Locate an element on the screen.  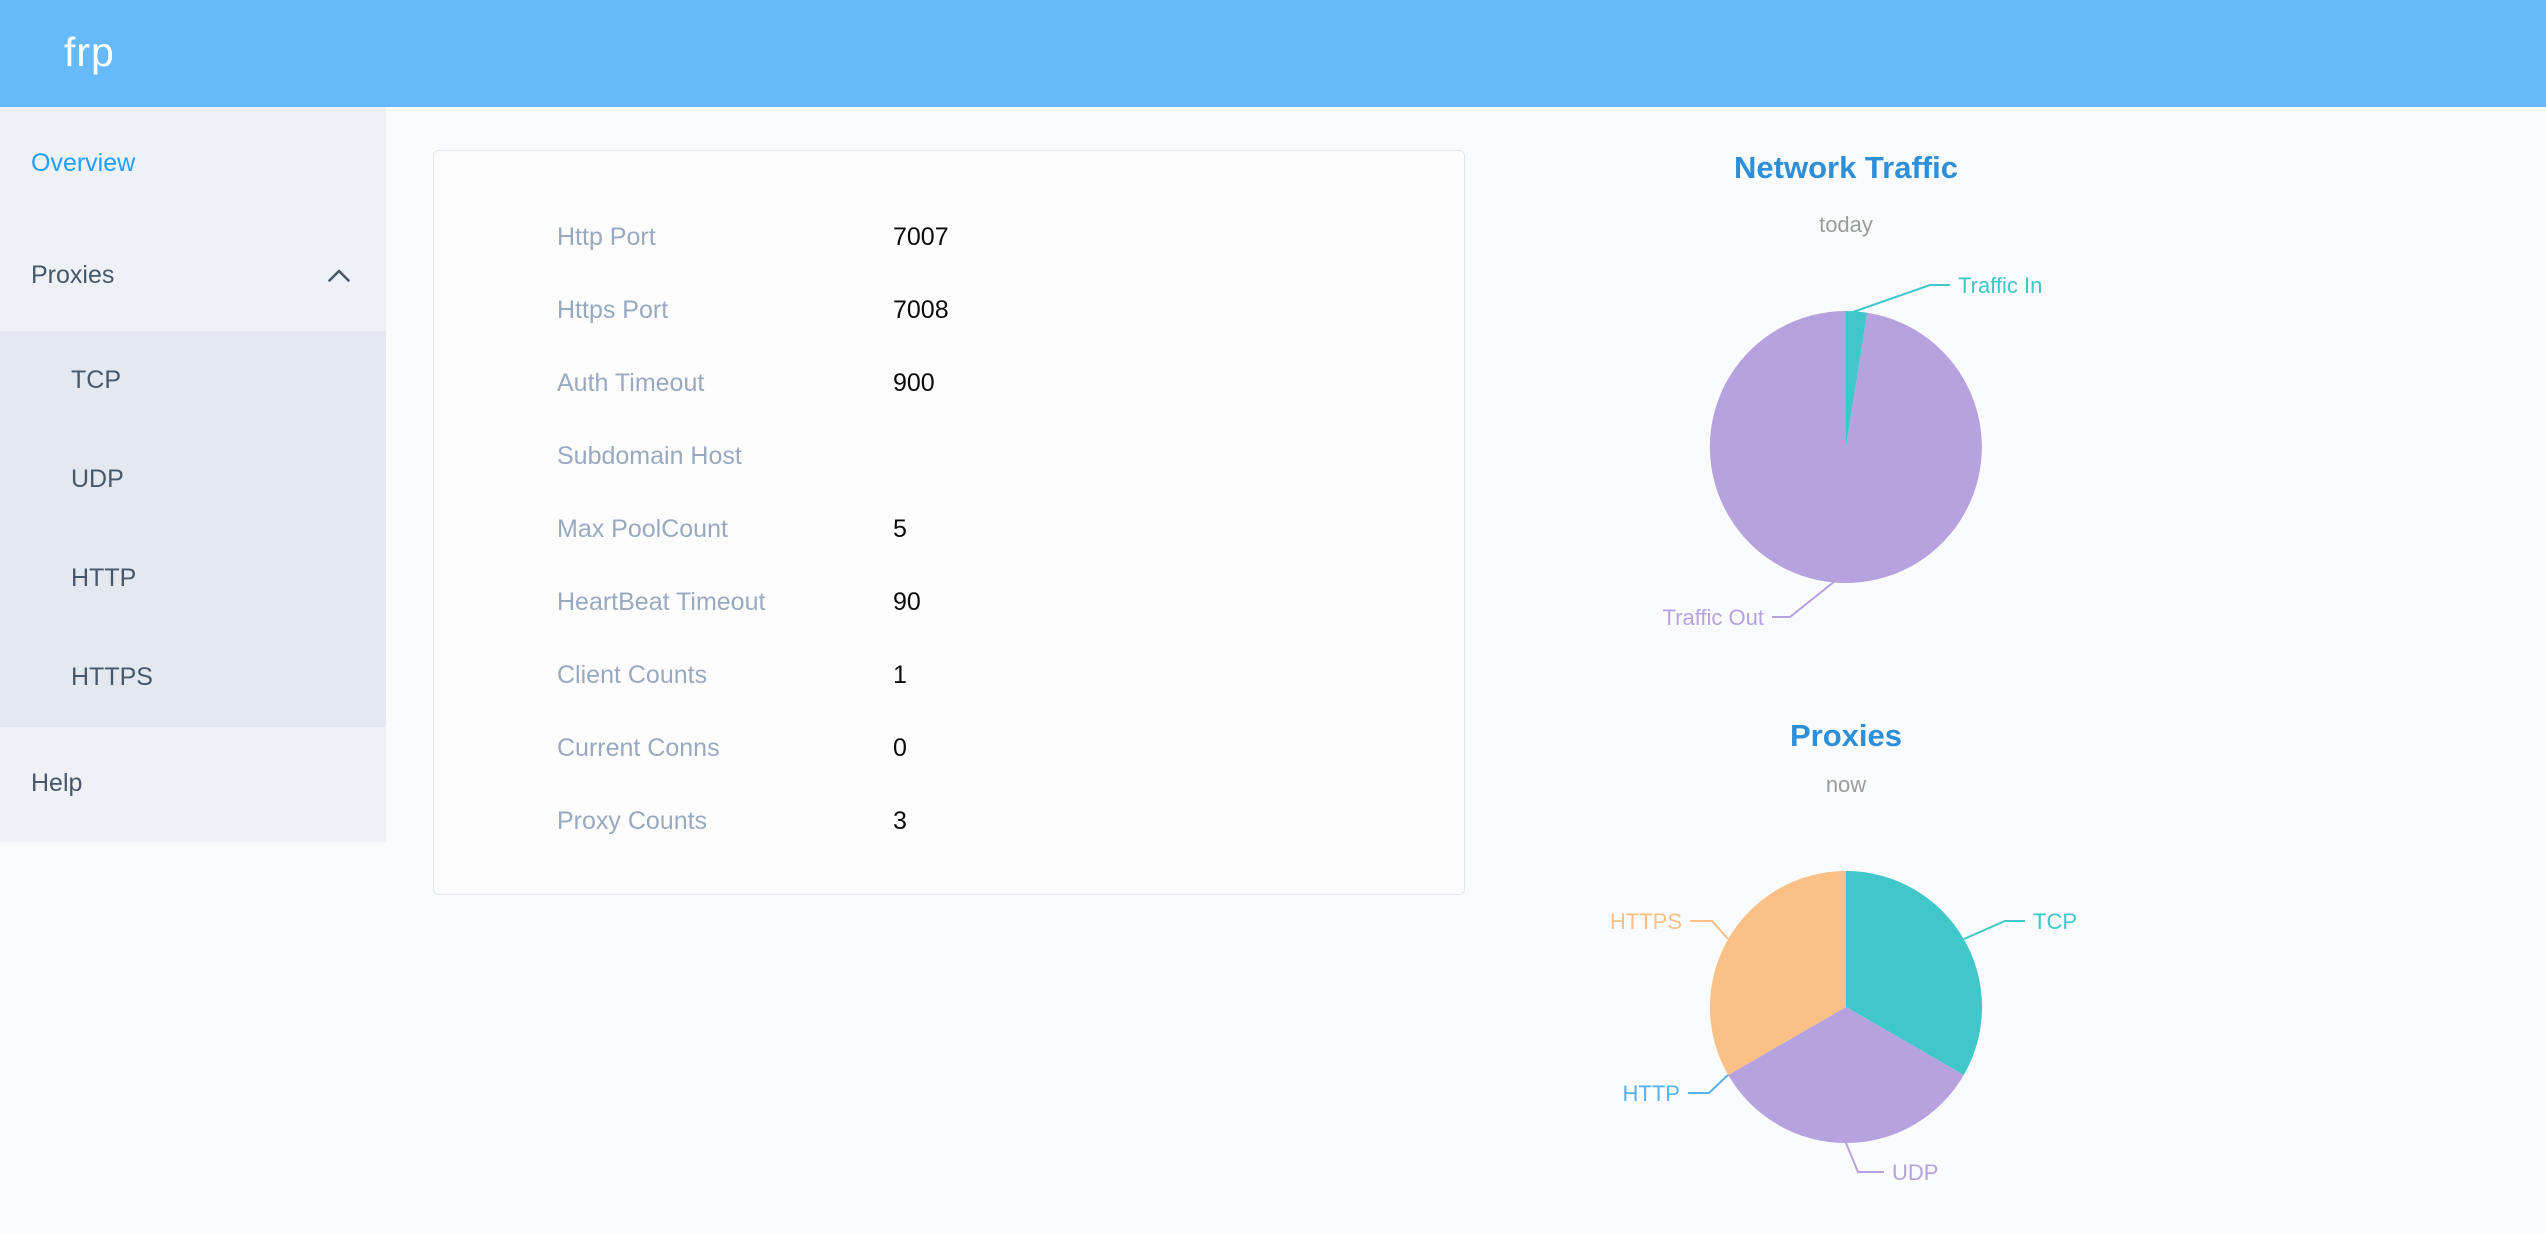
table-row: Client Counts 1 is located at coordinates (949, 675).